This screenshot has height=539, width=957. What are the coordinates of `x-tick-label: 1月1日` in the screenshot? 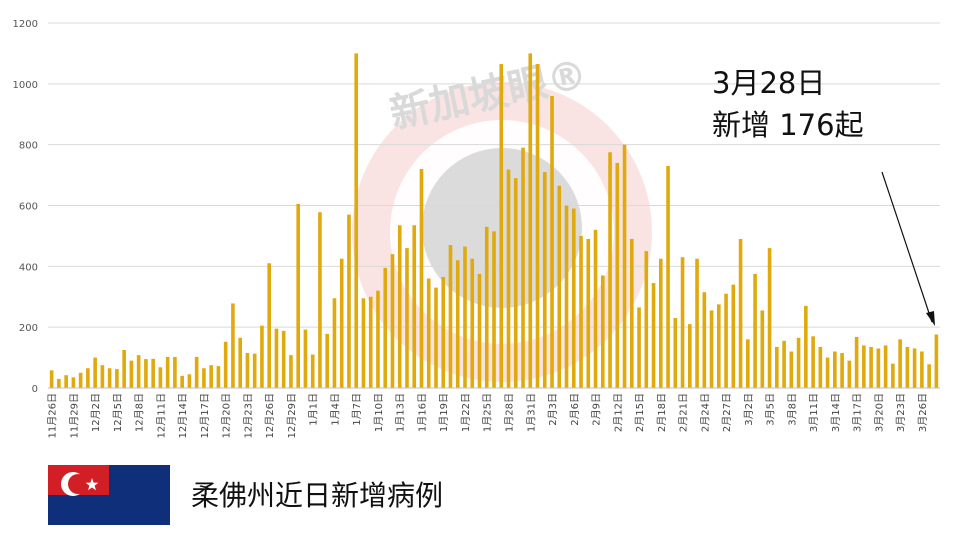 It's located at (314, 409).